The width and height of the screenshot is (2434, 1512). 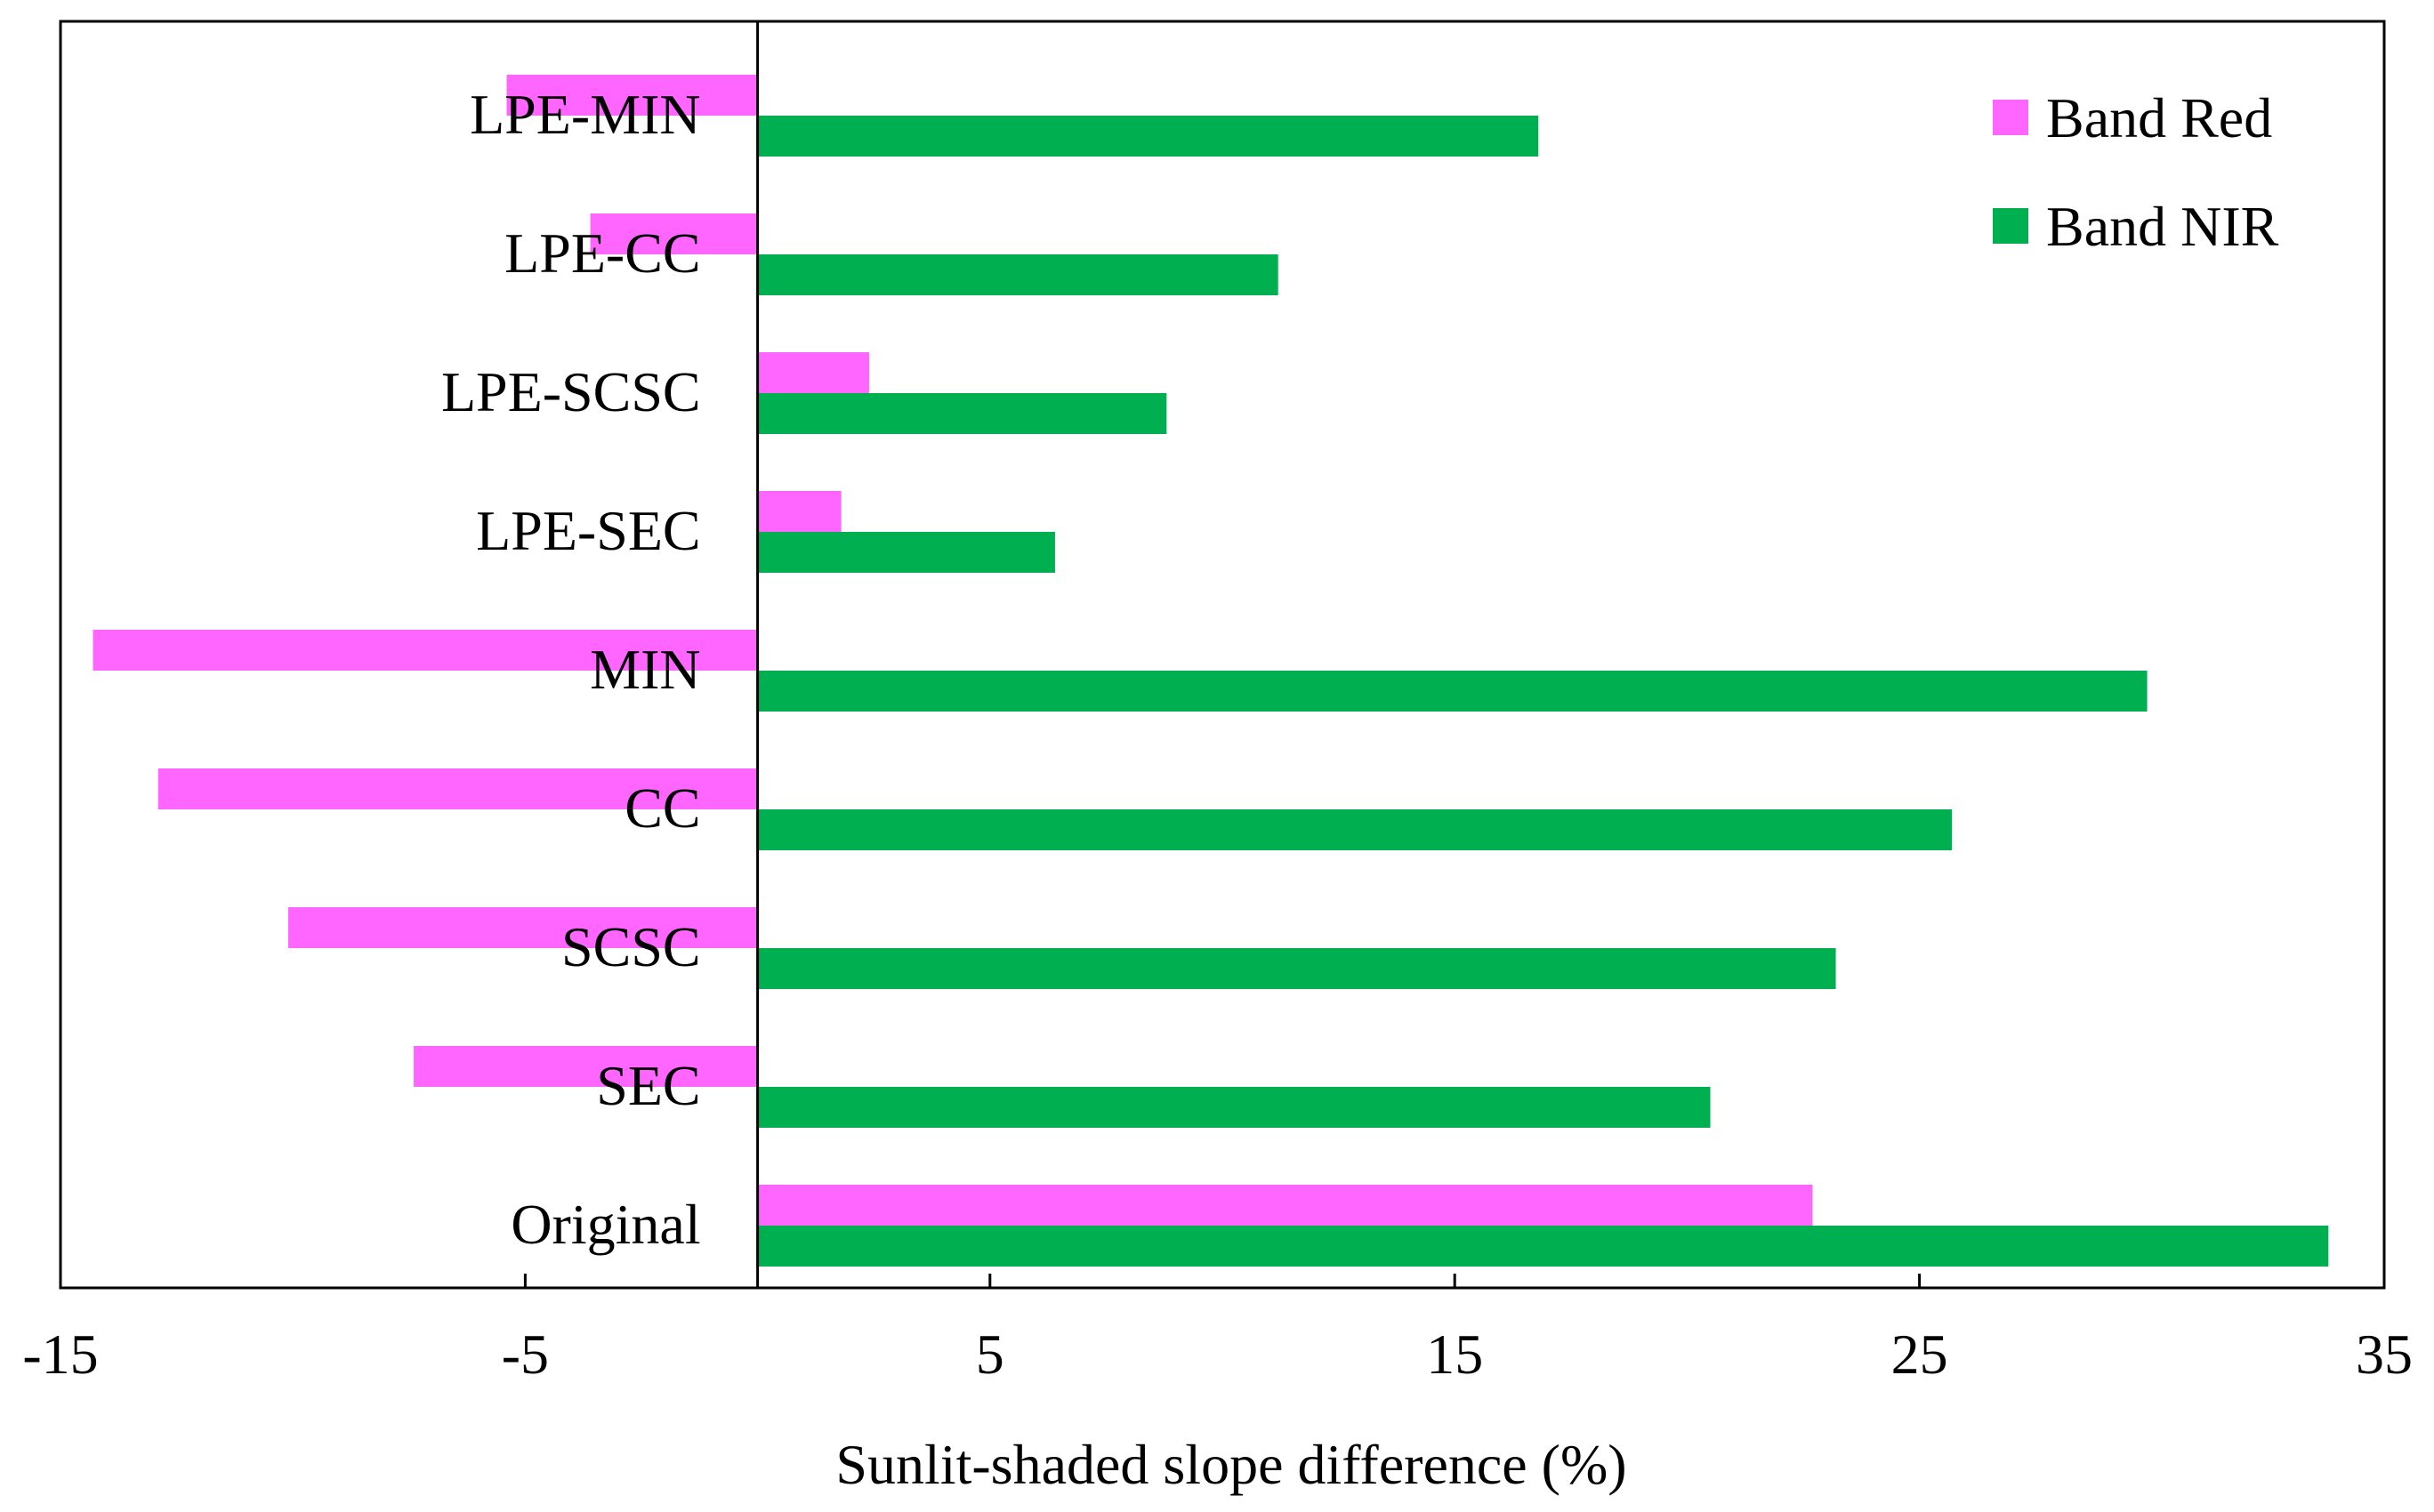 What do you see at coordinates (662, 808) in the screenshot?
I see `category-label: CC` at bounding box center [662, 808].